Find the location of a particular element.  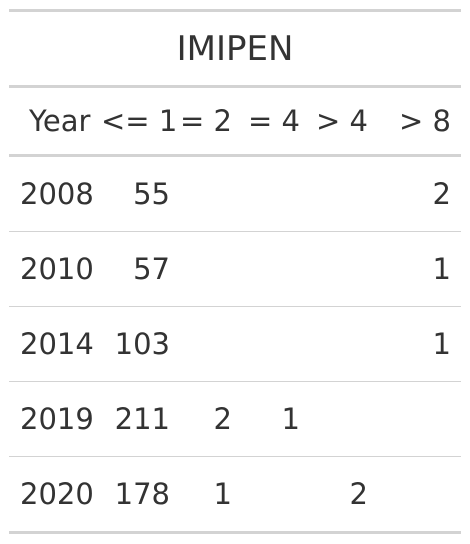

cell-le-1: 211 is located at coordinates (142, 419).